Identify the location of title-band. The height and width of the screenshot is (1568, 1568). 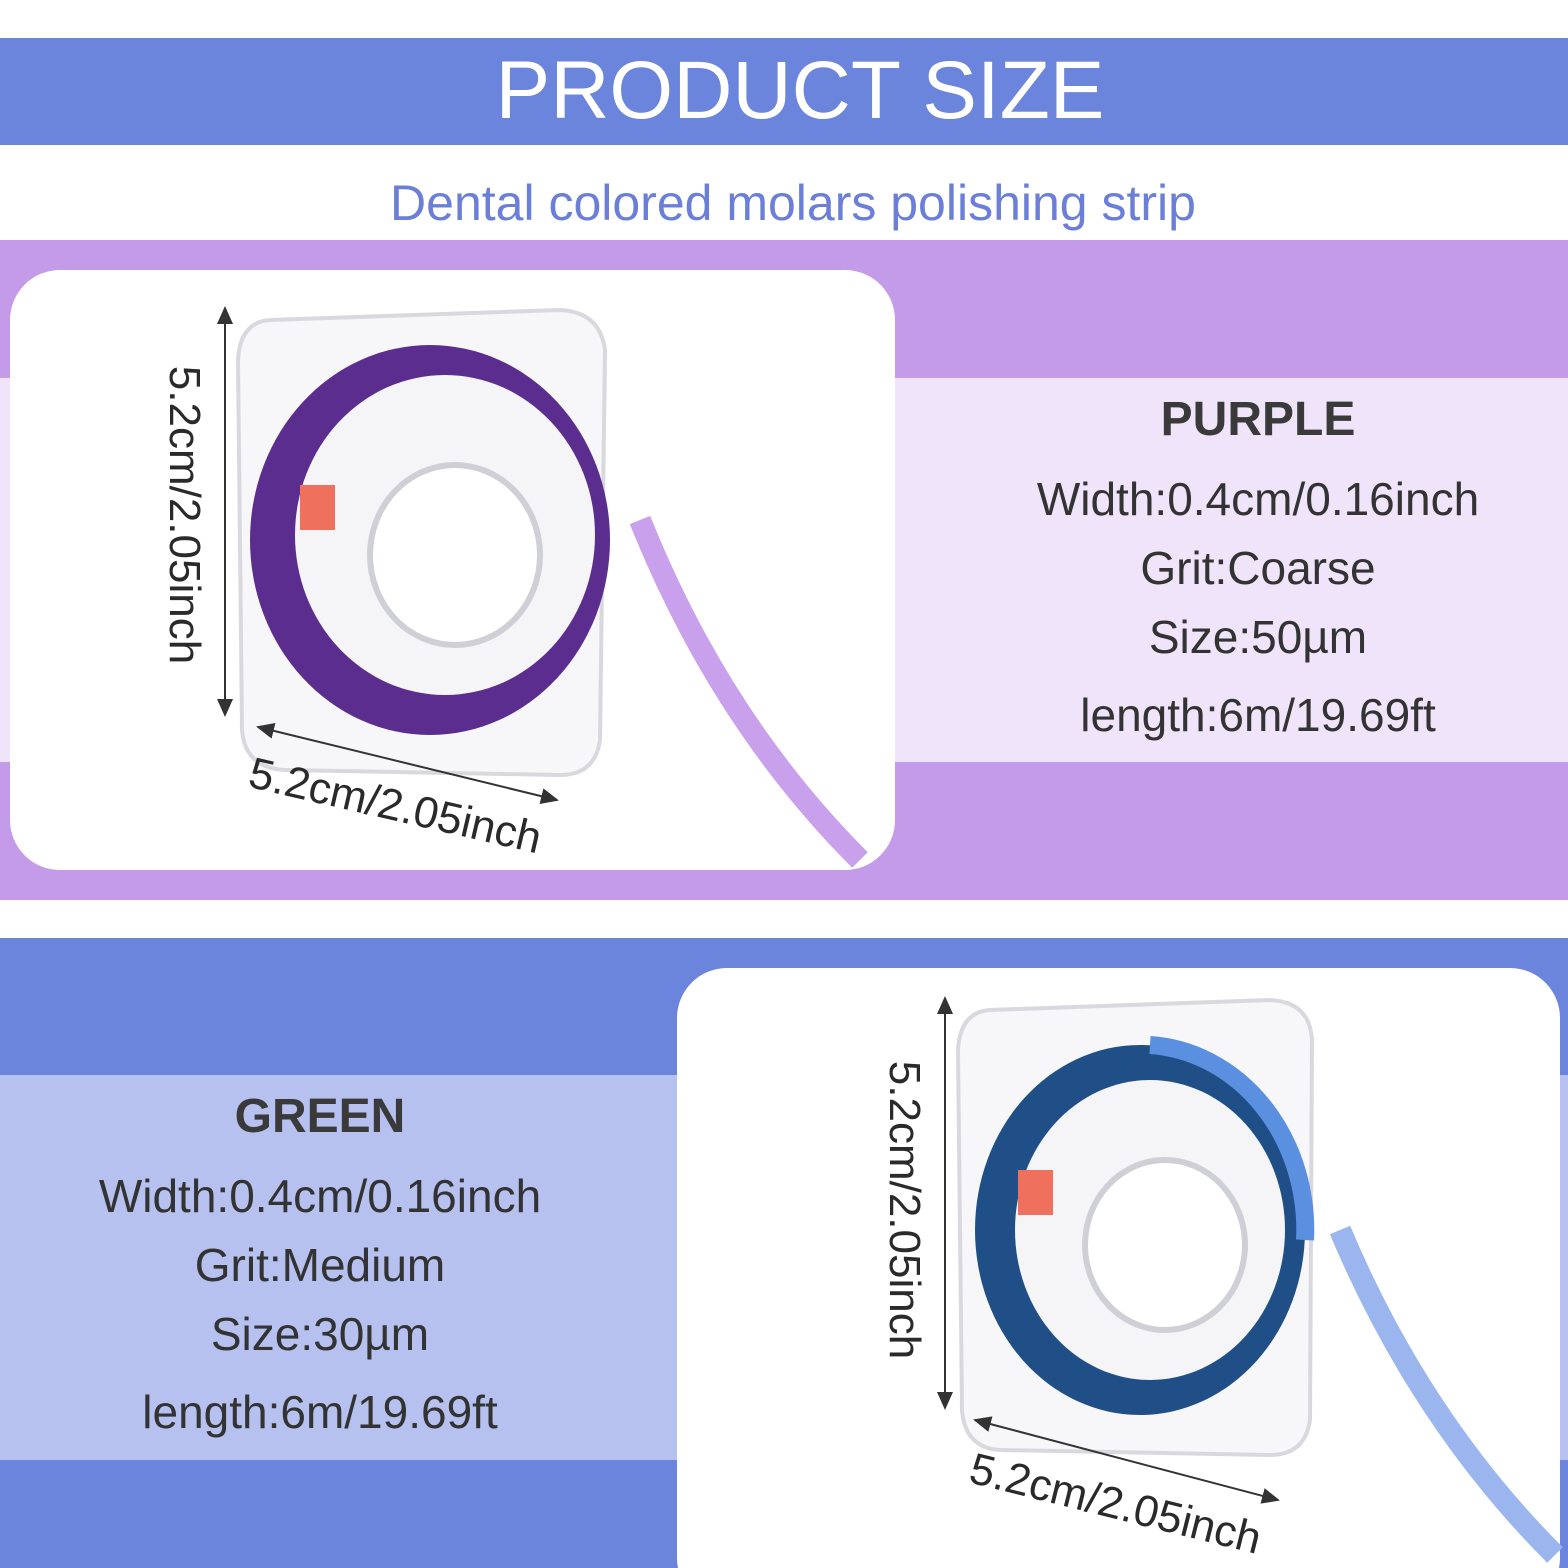
(784, 91).